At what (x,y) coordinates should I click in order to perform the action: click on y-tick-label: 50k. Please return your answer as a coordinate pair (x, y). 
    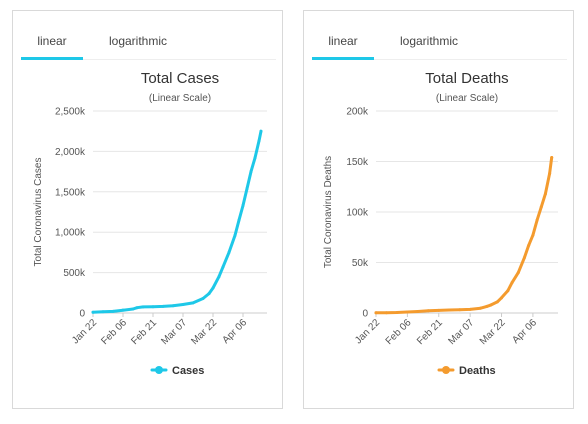
    Looking at the image, I should click on (360, 263).